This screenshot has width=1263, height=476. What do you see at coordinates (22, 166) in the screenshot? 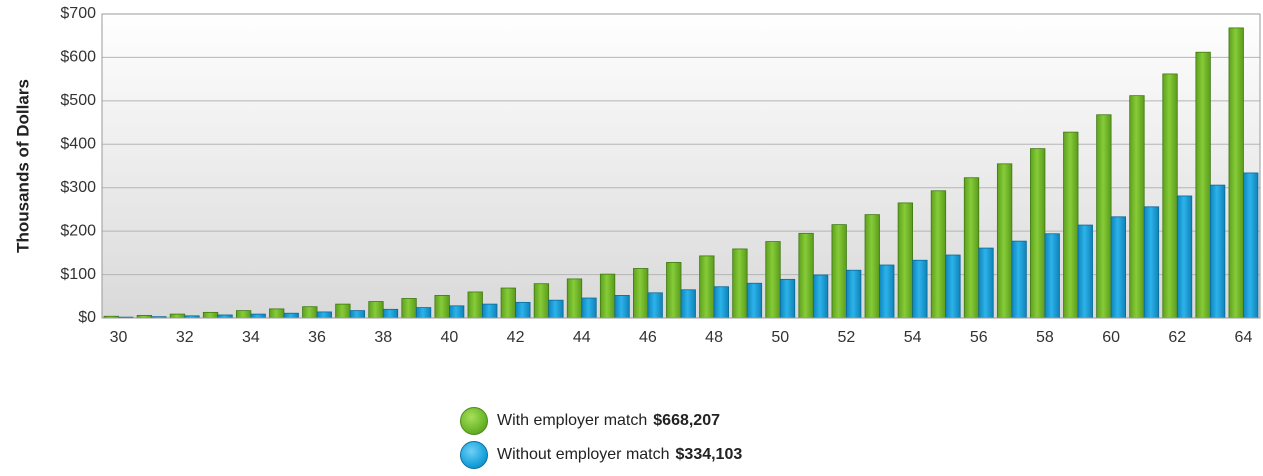
I see `y-axis-title: Thousands of Dollars` at bounding box center [22, 166].